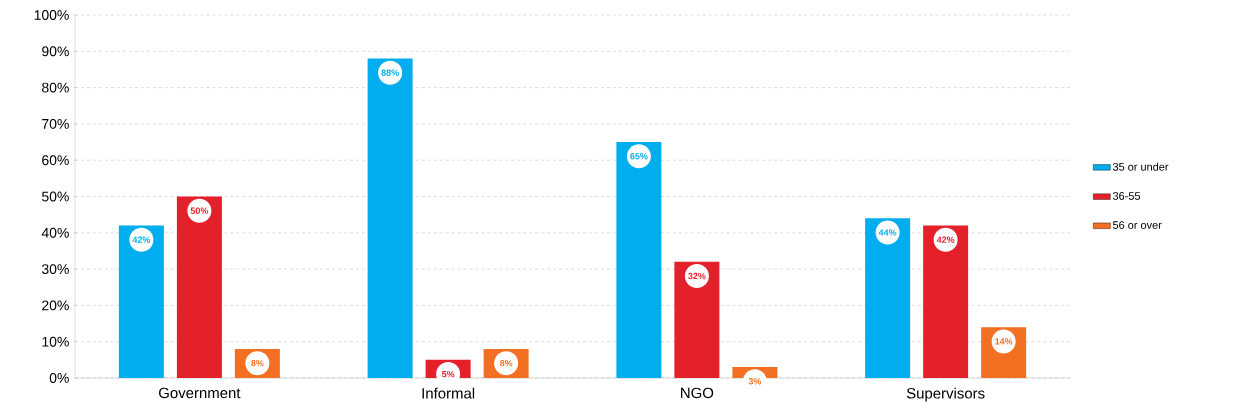 Image resolution: width=1238 pixels, height=419 pixels. Describe the element at coordinates (199, 210) in the screenshot. I see `data-label: 50%` at that location.